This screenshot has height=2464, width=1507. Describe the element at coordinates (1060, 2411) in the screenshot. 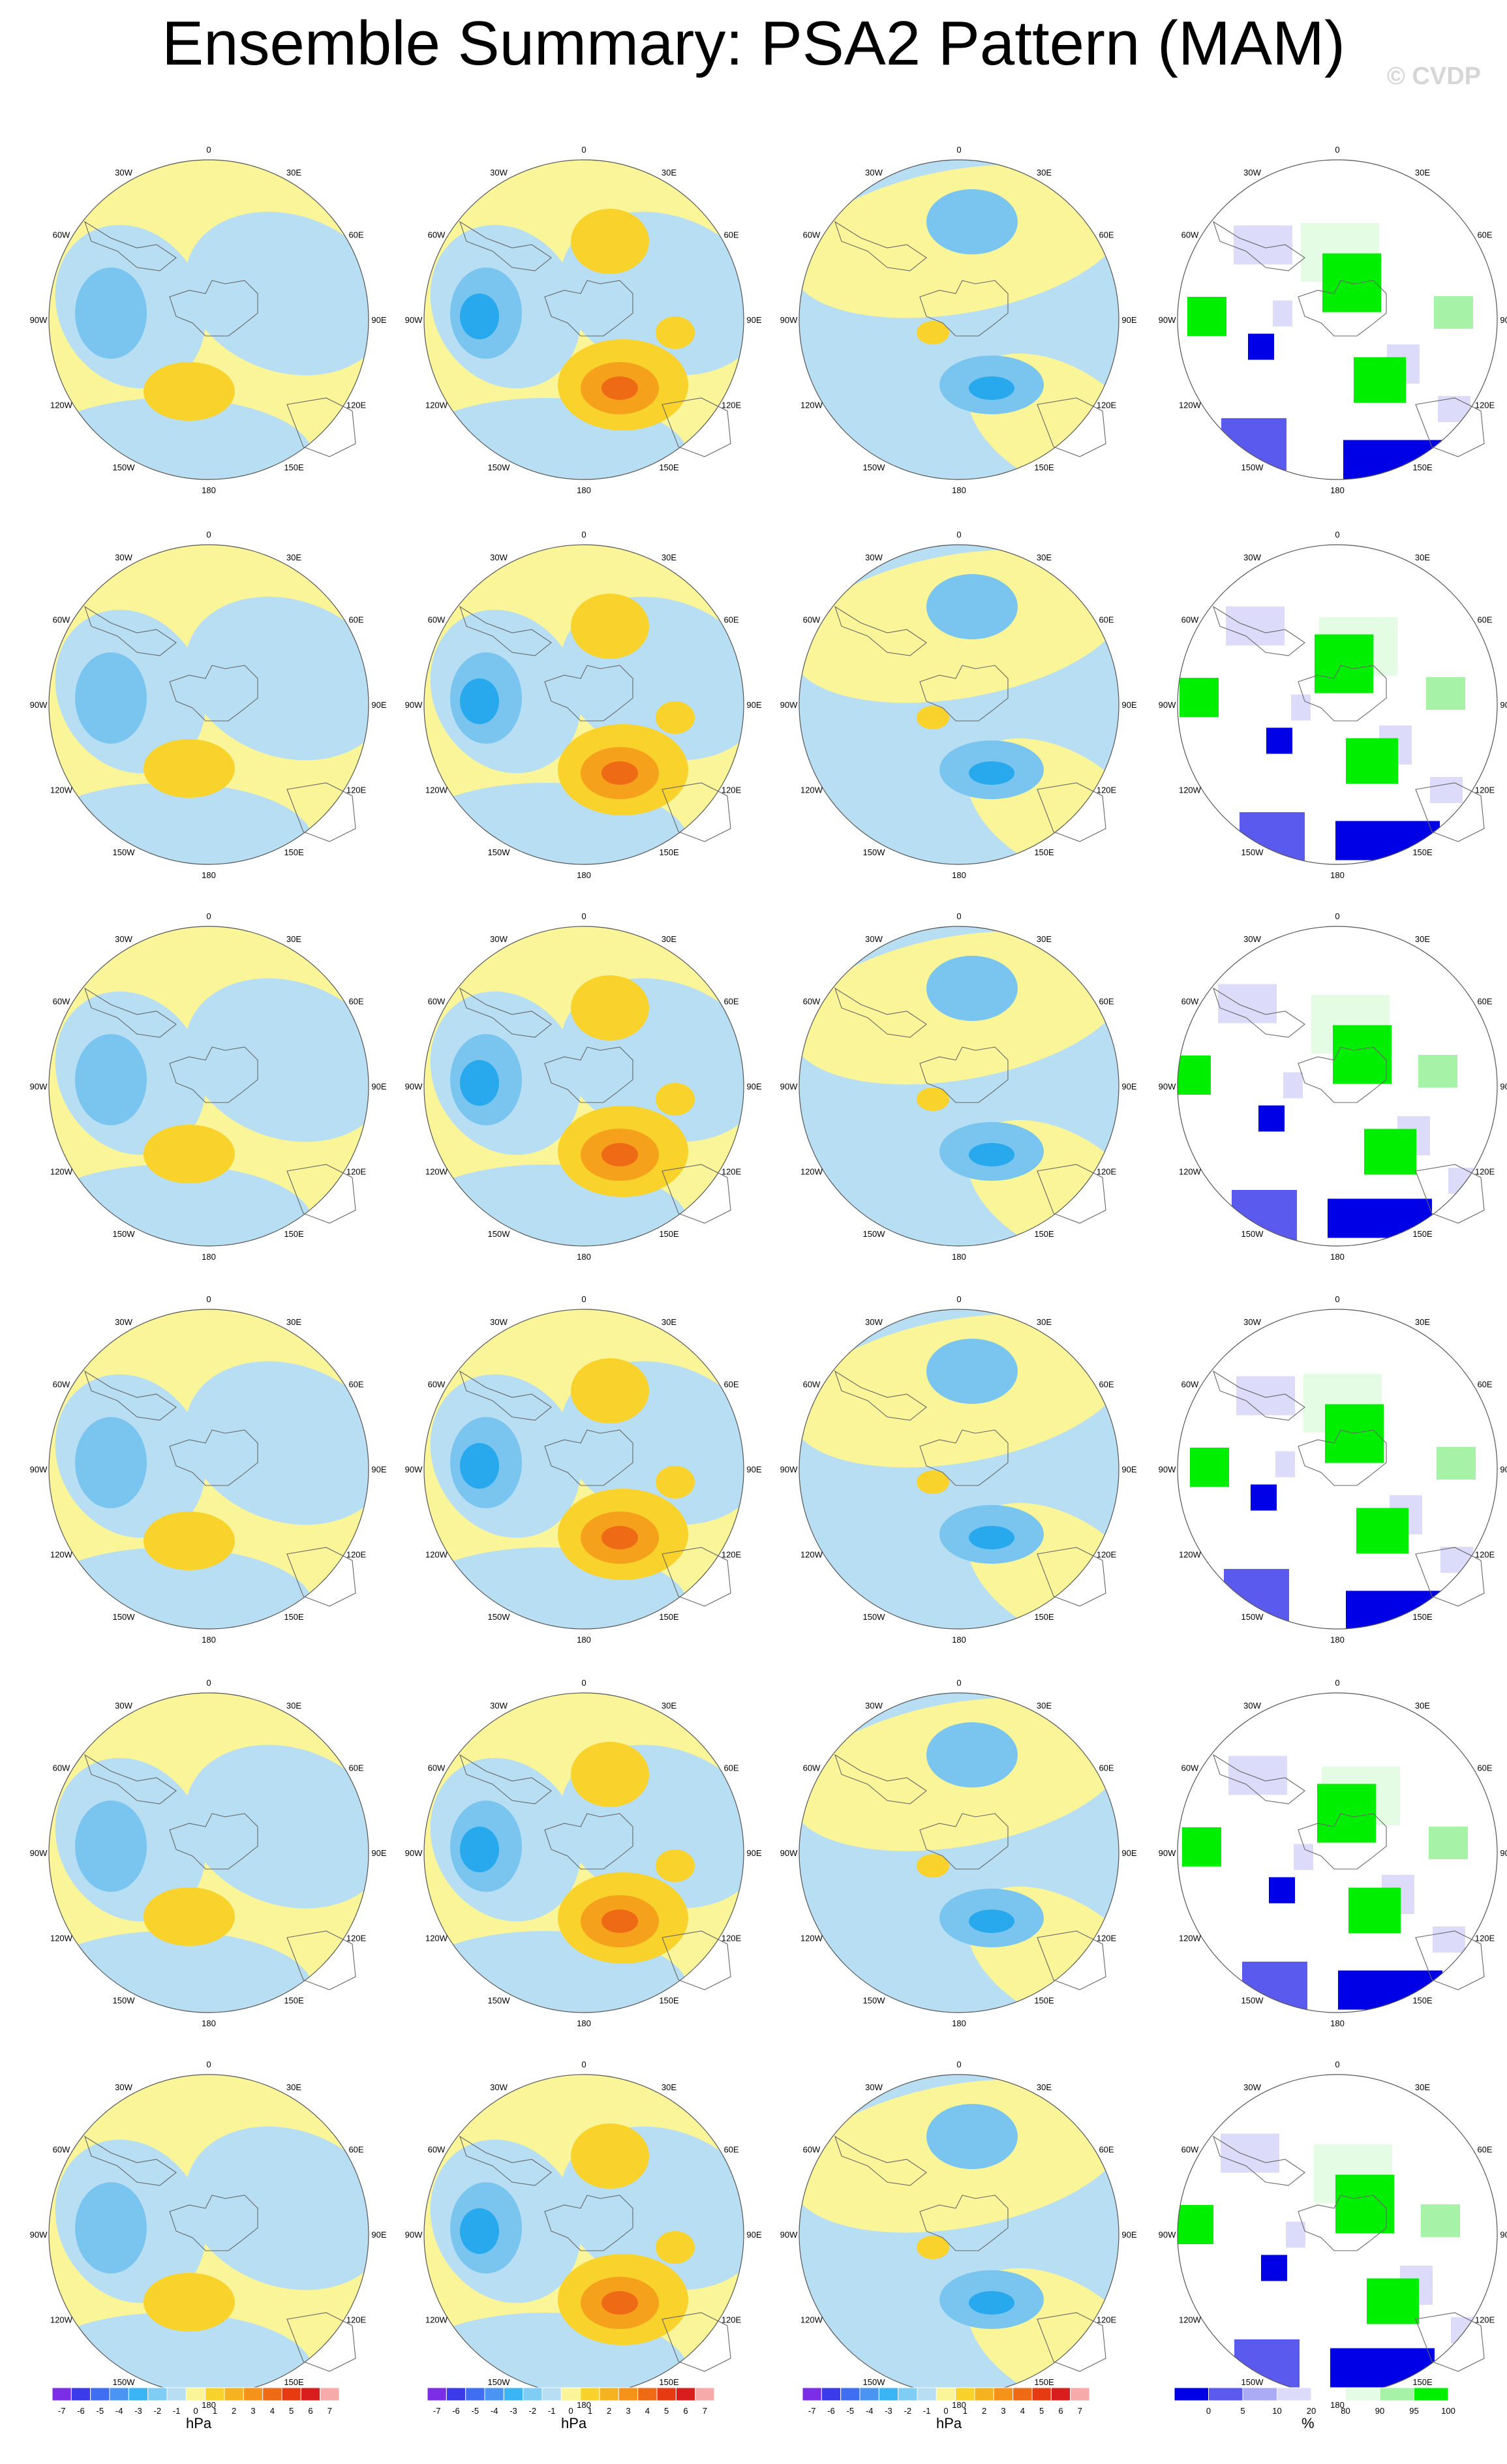

I see `colorbar-tick-label: 6` at that location.